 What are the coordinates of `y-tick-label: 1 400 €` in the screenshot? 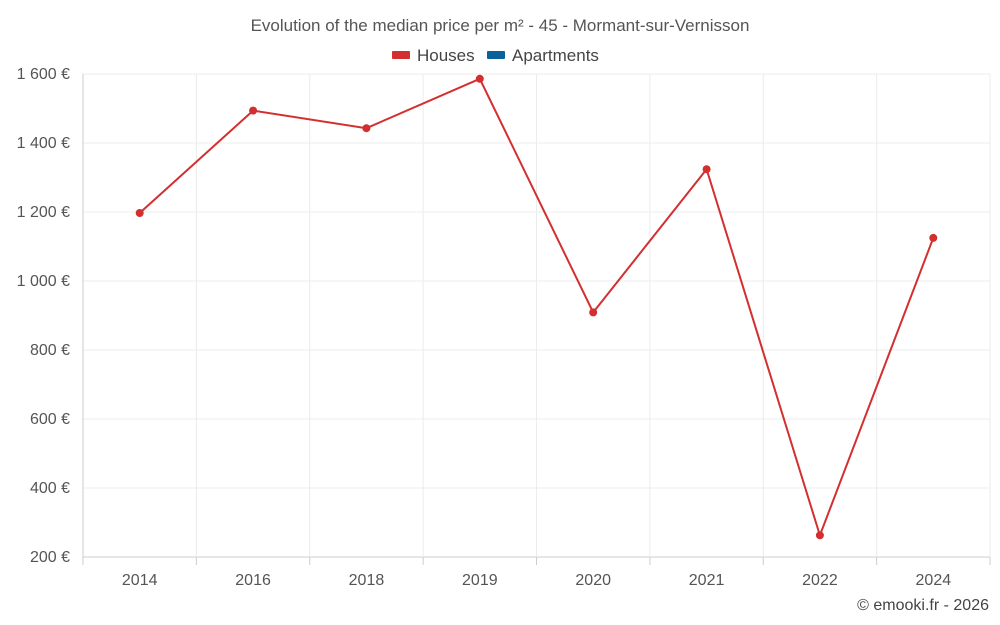 It's located at (43, 143).